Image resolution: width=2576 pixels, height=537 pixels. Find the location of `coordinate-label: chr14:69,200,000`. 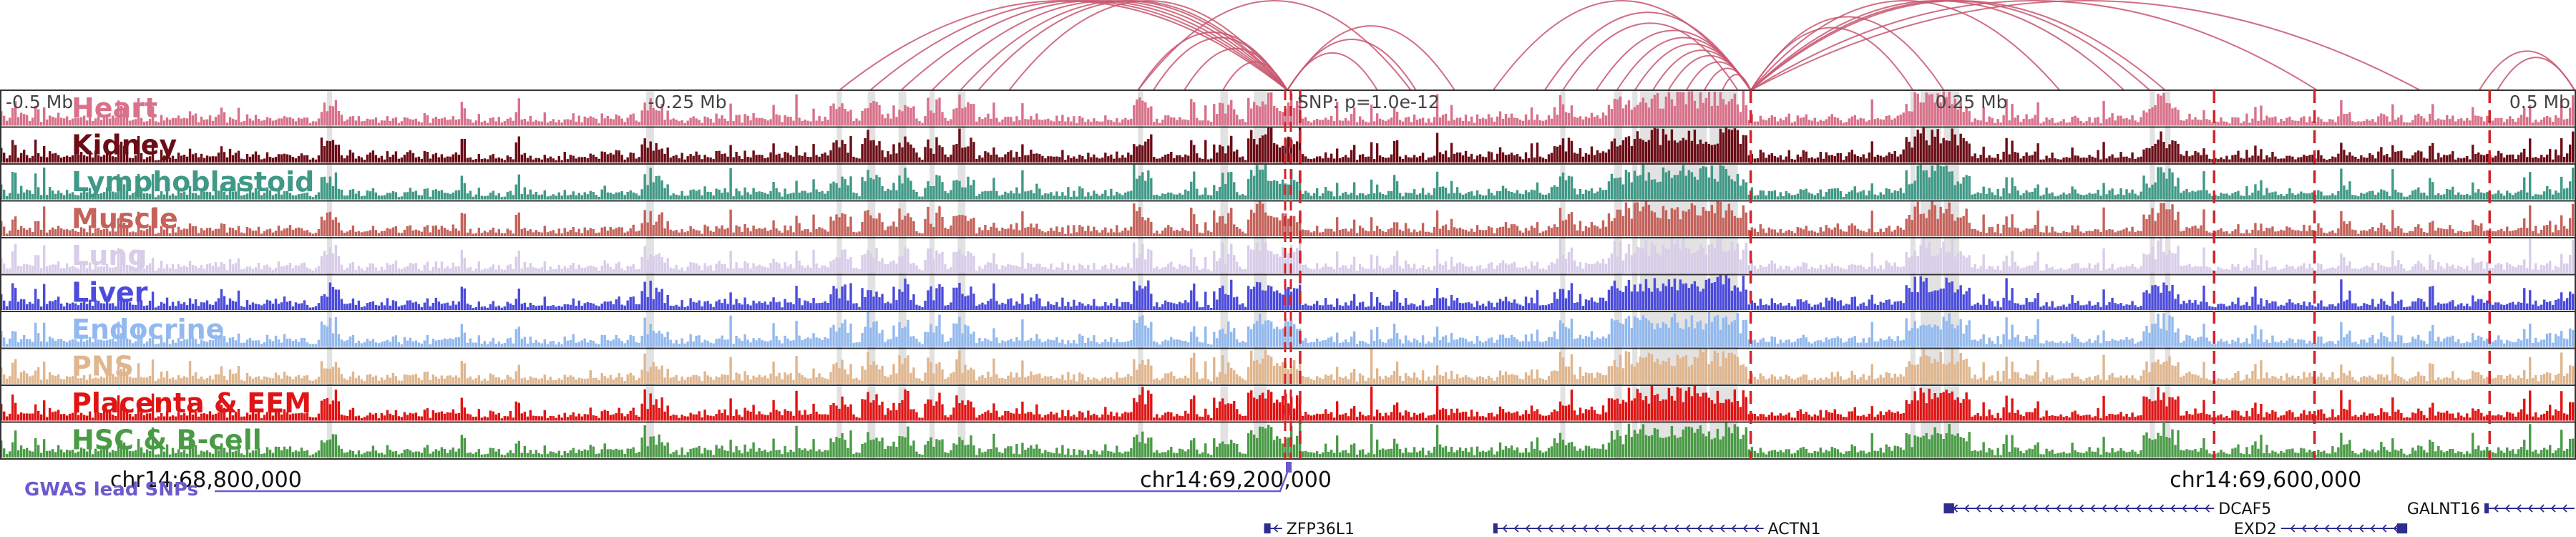

coordinate-label: chr14:69,200,000 is located at coordinates (1236, 480).